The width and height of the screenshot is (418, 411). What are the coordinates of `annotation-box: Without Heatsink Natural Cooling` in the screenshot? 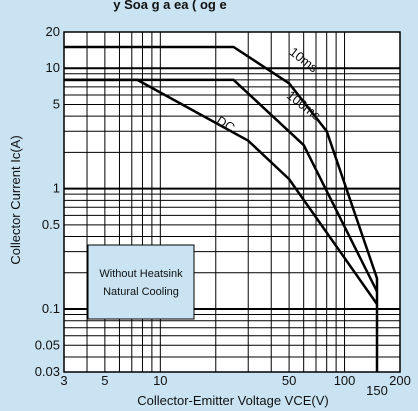 It's located at (141, 282).